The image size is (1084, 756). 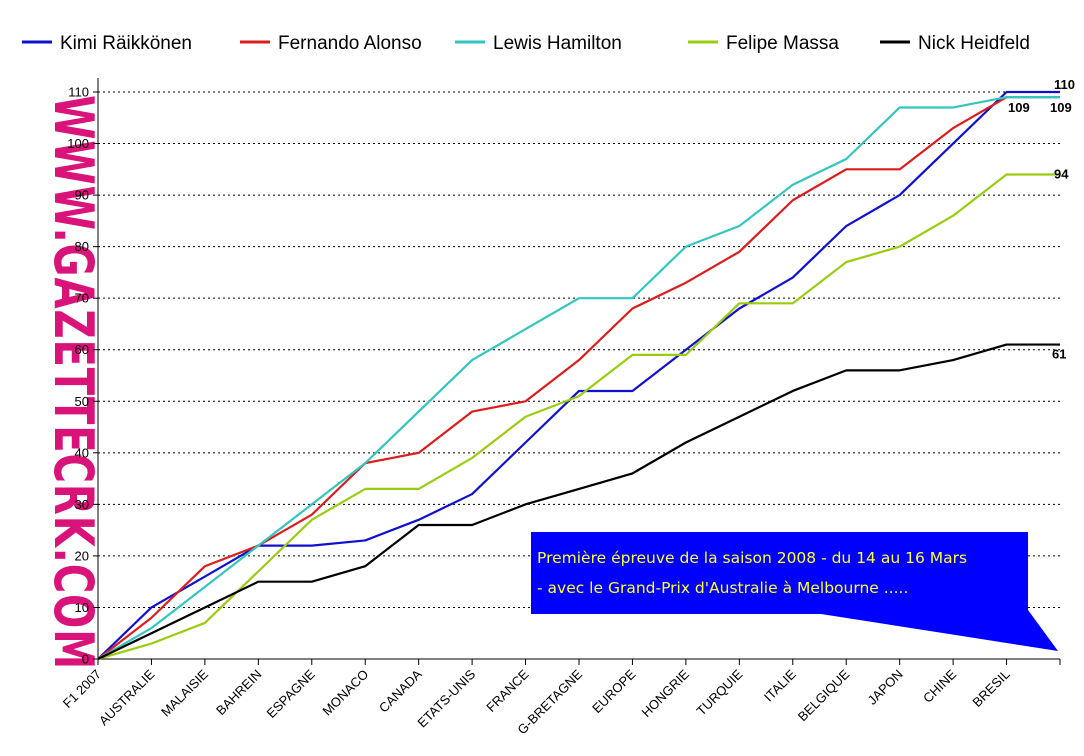 I want to click on x-tick-label: ETATS-UNIS, so click(x=446, y=698).